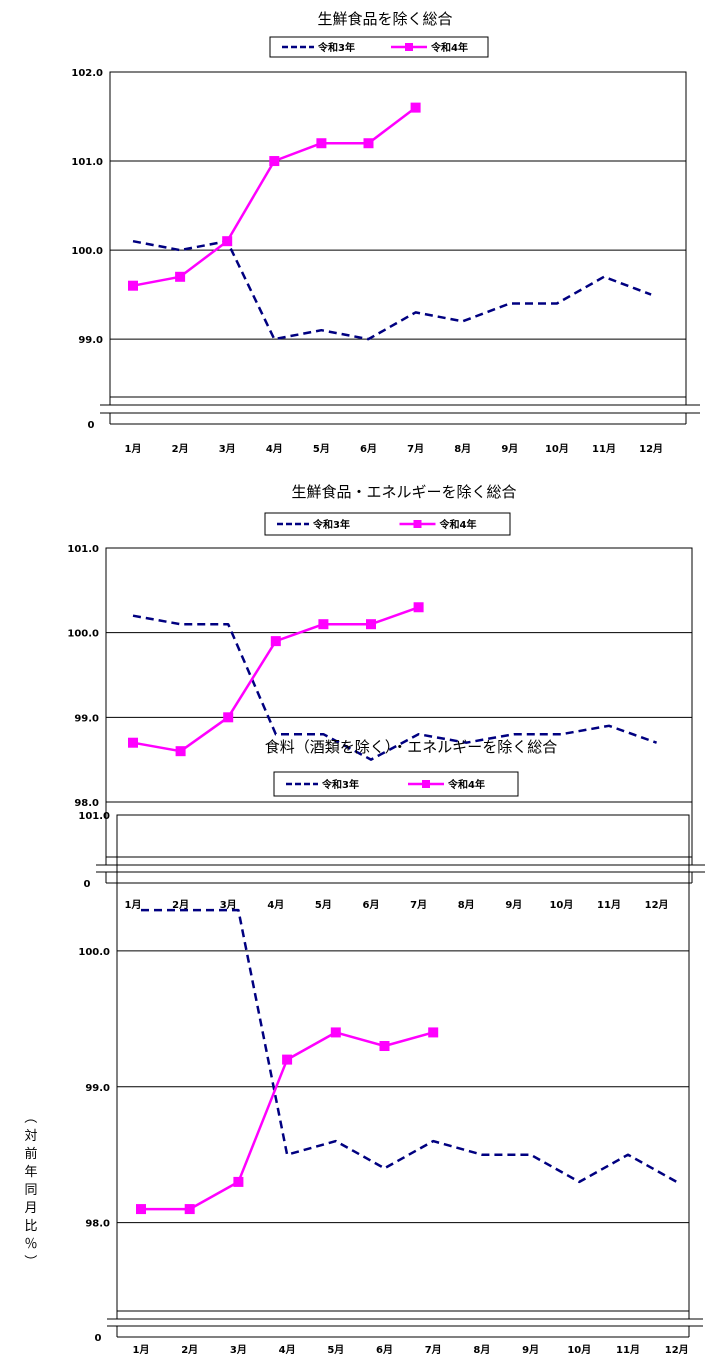 The height and width of the screenshot is (1361, 705). I want to click on y-axis-label-char: 同, so click(30, 1190).